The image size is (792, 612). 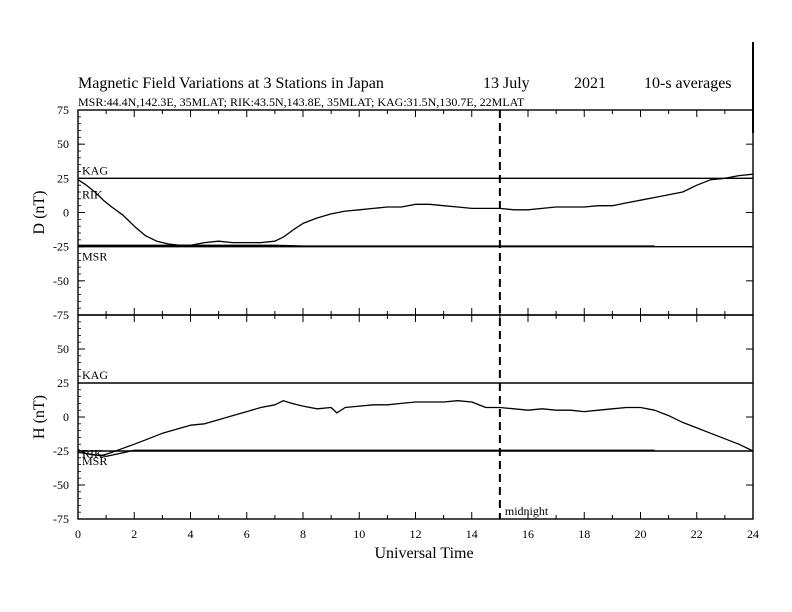 I want to click on x-tick-label: 24, so click(x=753, y=534).